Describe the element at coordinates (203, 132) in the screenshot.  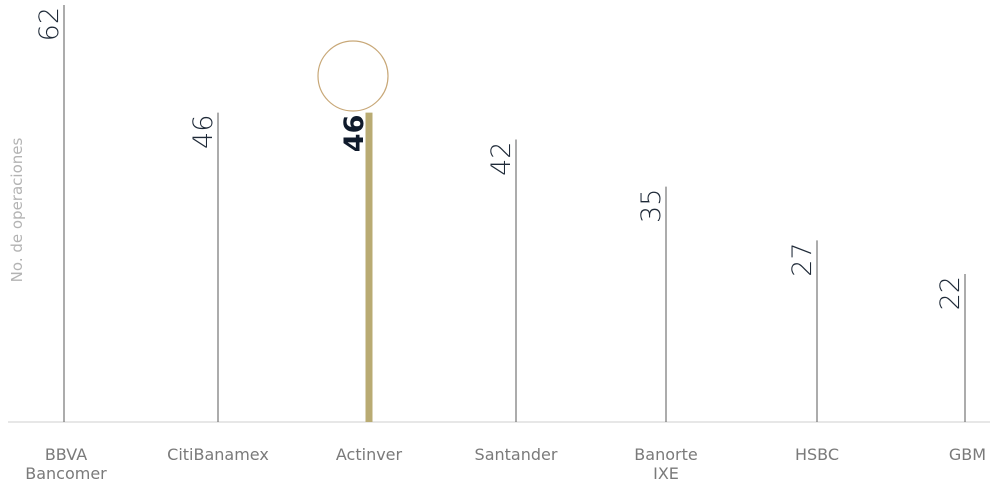
I see `value-label-1: 46` at that location.